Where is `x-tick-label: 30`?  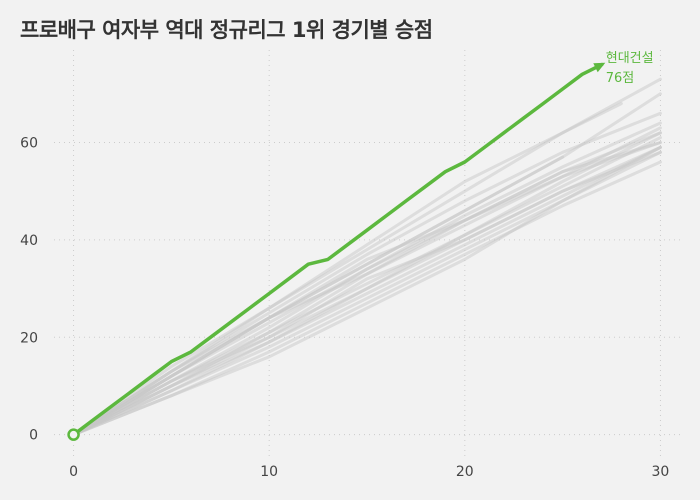 x-tick-label: 30 is located at coordinates (661, 472).